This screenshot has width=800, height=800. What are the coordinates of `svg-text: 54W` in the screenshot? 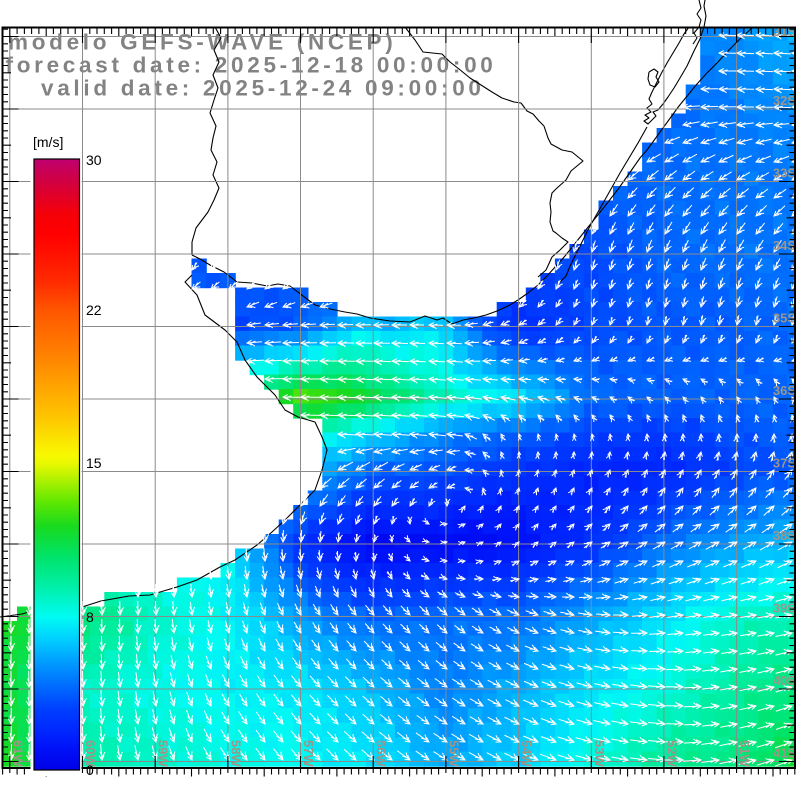 It's located at (526, 753).